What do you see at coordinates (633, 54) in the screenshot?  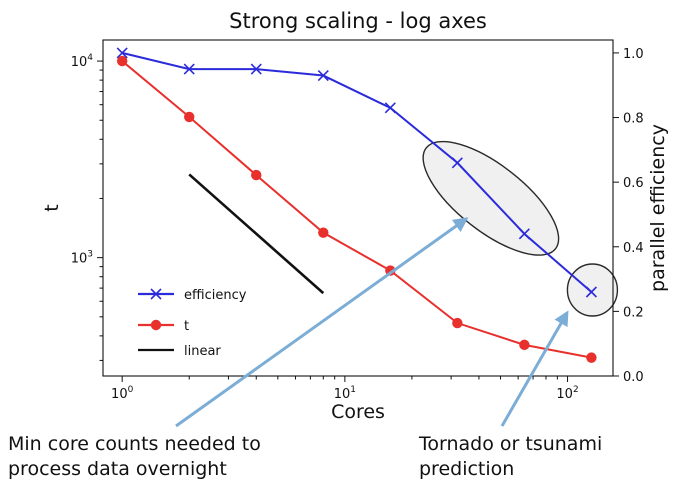 I see `y2-tick-label: 1.0` at bounding box center [633, 54].